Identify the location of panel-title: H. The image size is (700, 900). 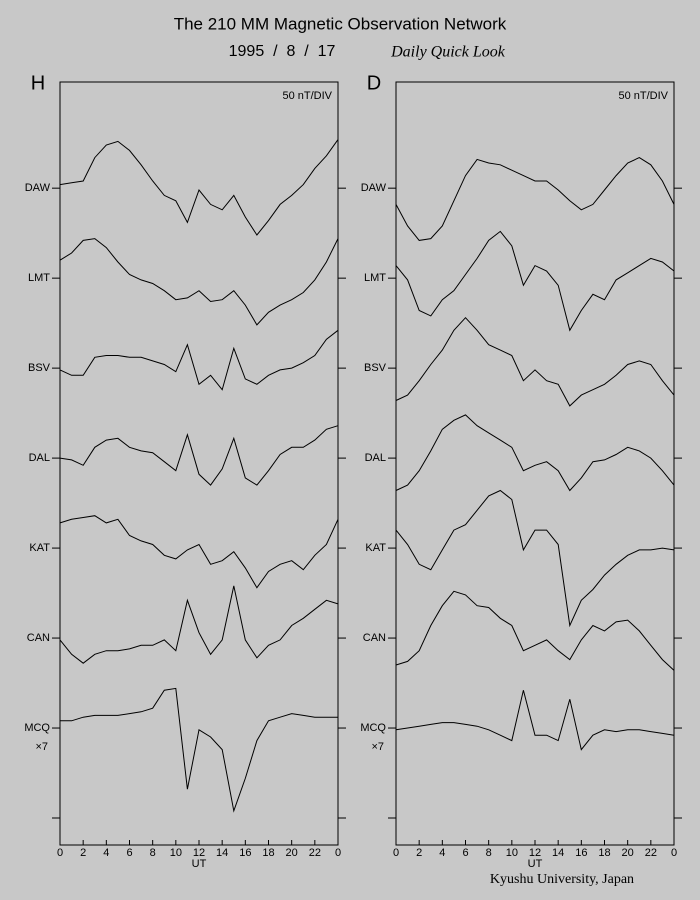
(38, 83).